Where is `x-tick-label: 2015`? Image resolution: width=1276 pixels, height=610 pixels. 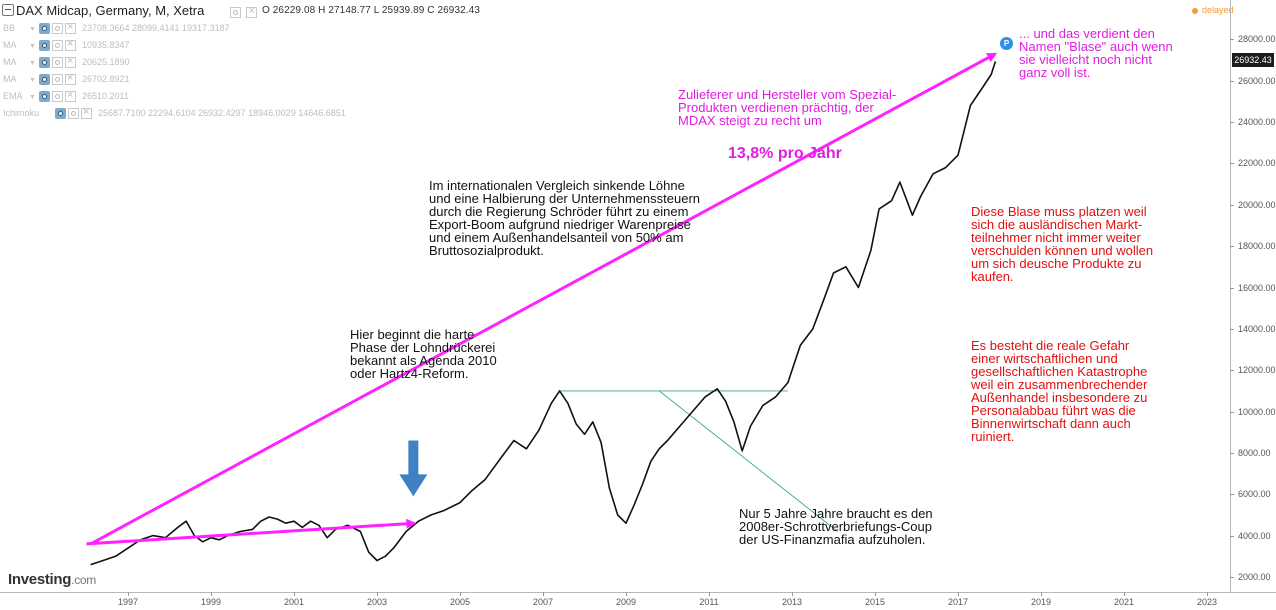
x-tick-label: 2015 is located at coordinates (875, 602).